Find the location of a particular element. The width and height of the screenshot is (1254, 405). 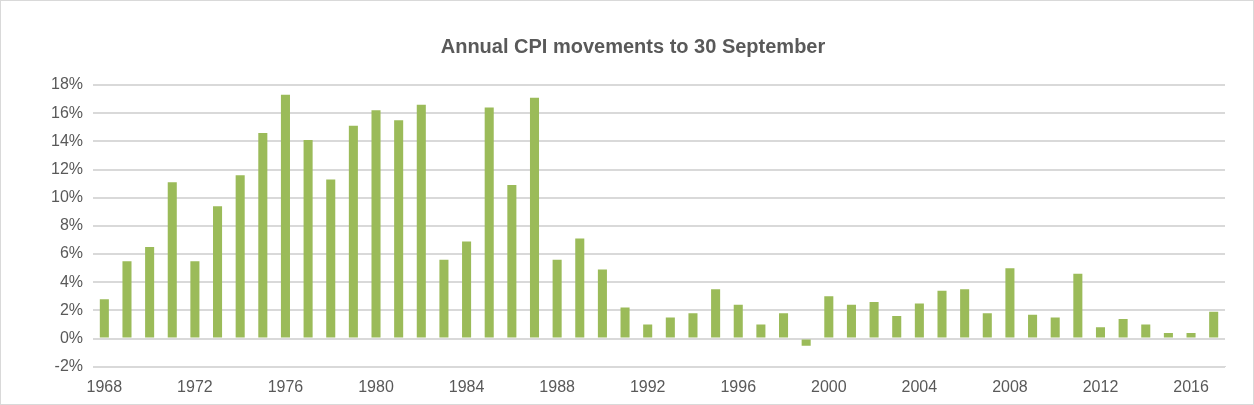

y-tick-label: 16% is located at coordinates (67, 112).